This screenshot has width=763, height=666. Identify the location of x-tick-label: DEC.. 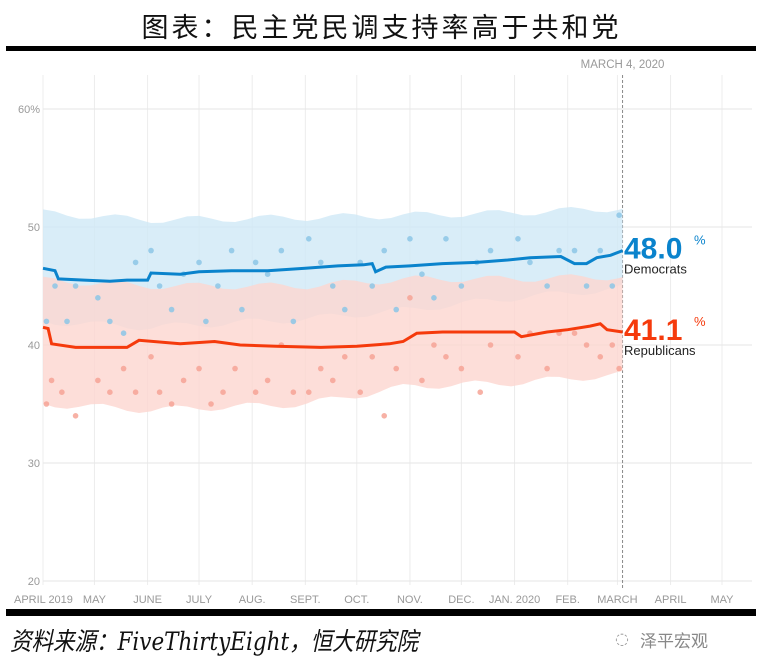
(461, 600).